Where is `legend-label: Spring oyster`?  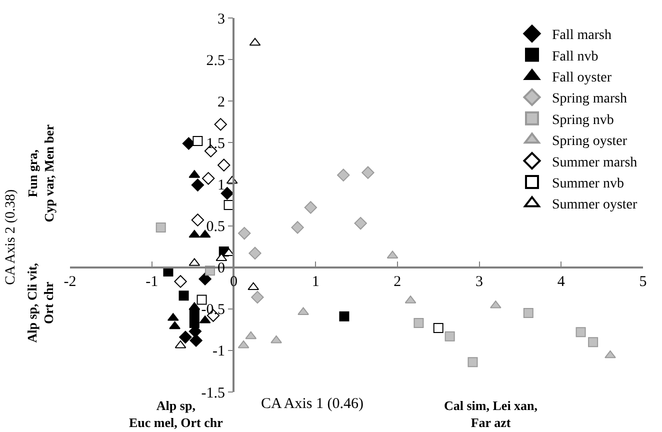
legend-label: Spring oyster is located at coordinates (590, 142).